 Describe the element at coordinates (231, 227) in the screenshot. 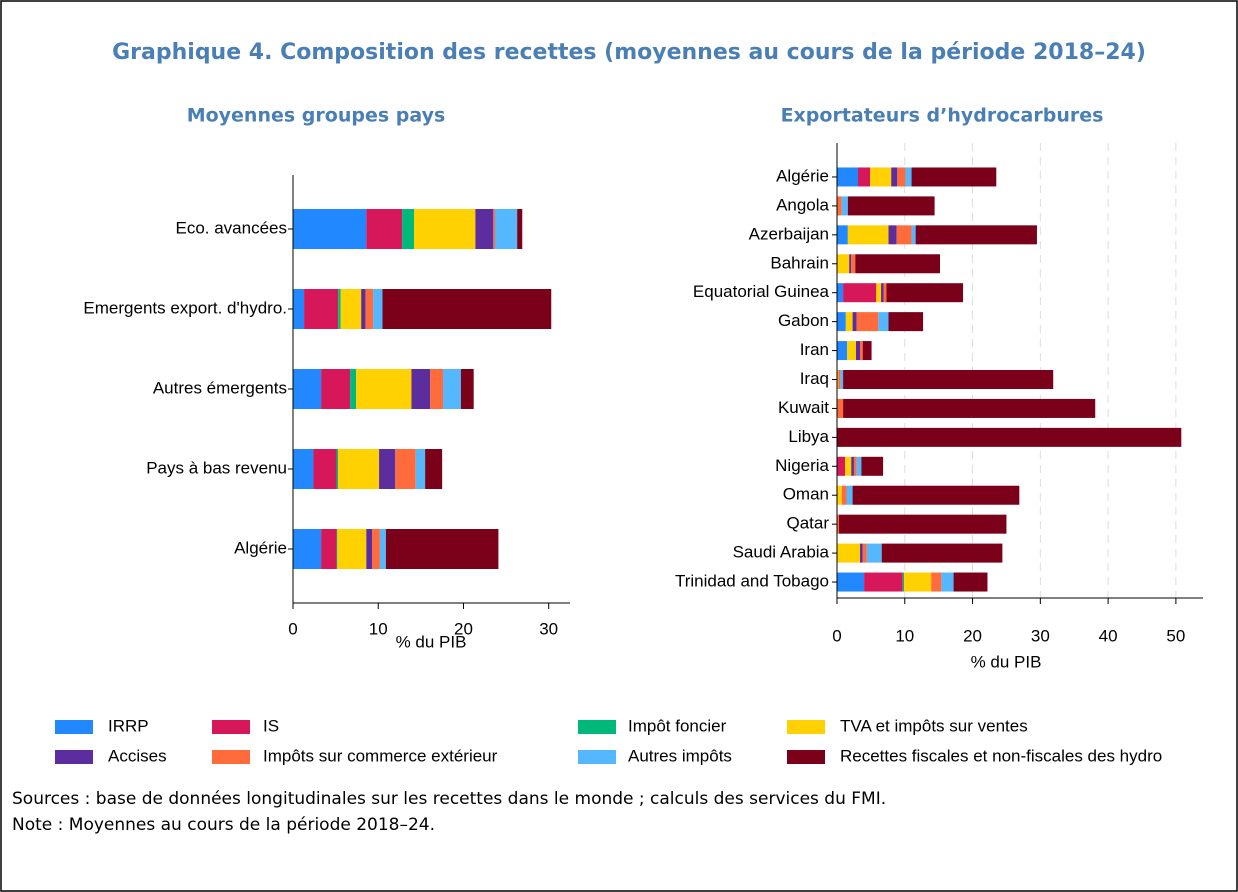

I see `y-tick-label: Eco. avancées` at that location.